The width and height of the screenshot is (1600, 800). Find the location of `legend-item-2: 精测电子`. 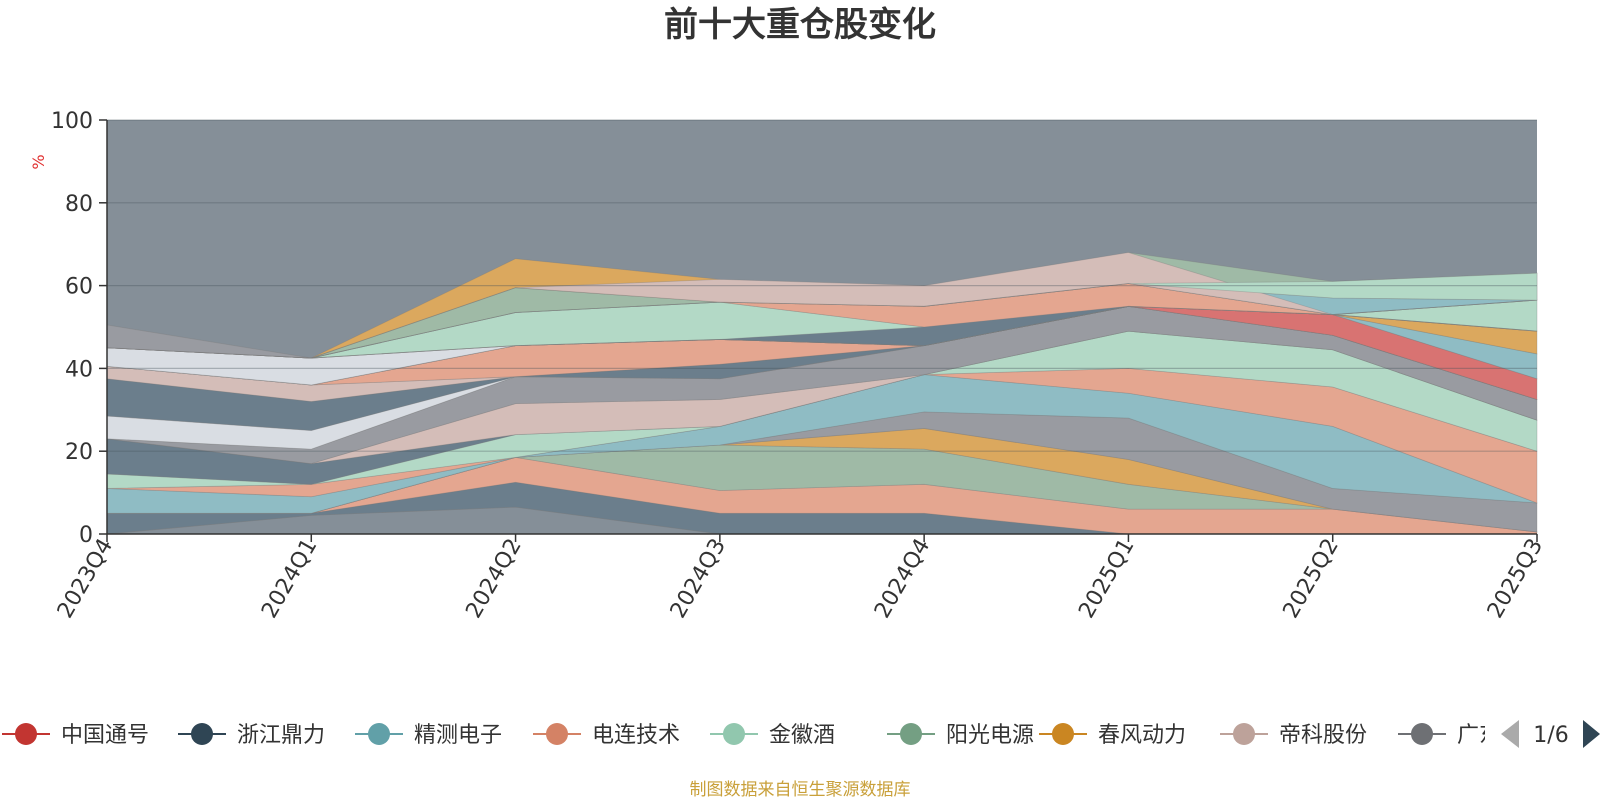

legend-item-2: 精测电子 is located at coordinates (428, 735).